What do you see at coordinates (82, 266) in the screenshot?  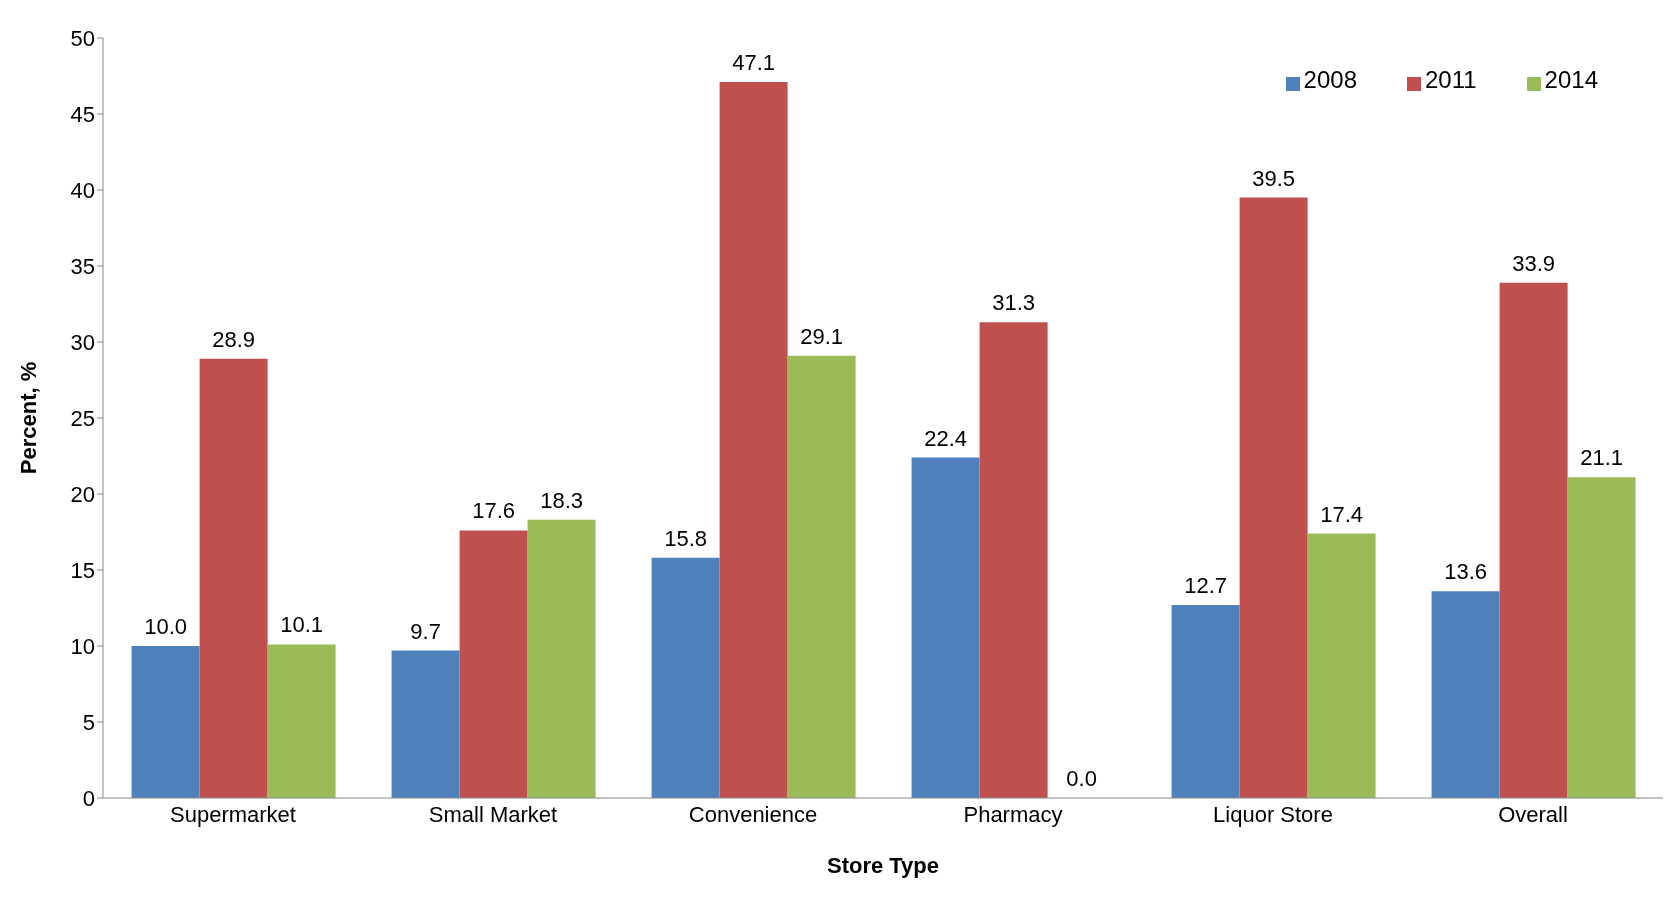 I see `y-tick-label: 35` at bounding box center [82, 266].